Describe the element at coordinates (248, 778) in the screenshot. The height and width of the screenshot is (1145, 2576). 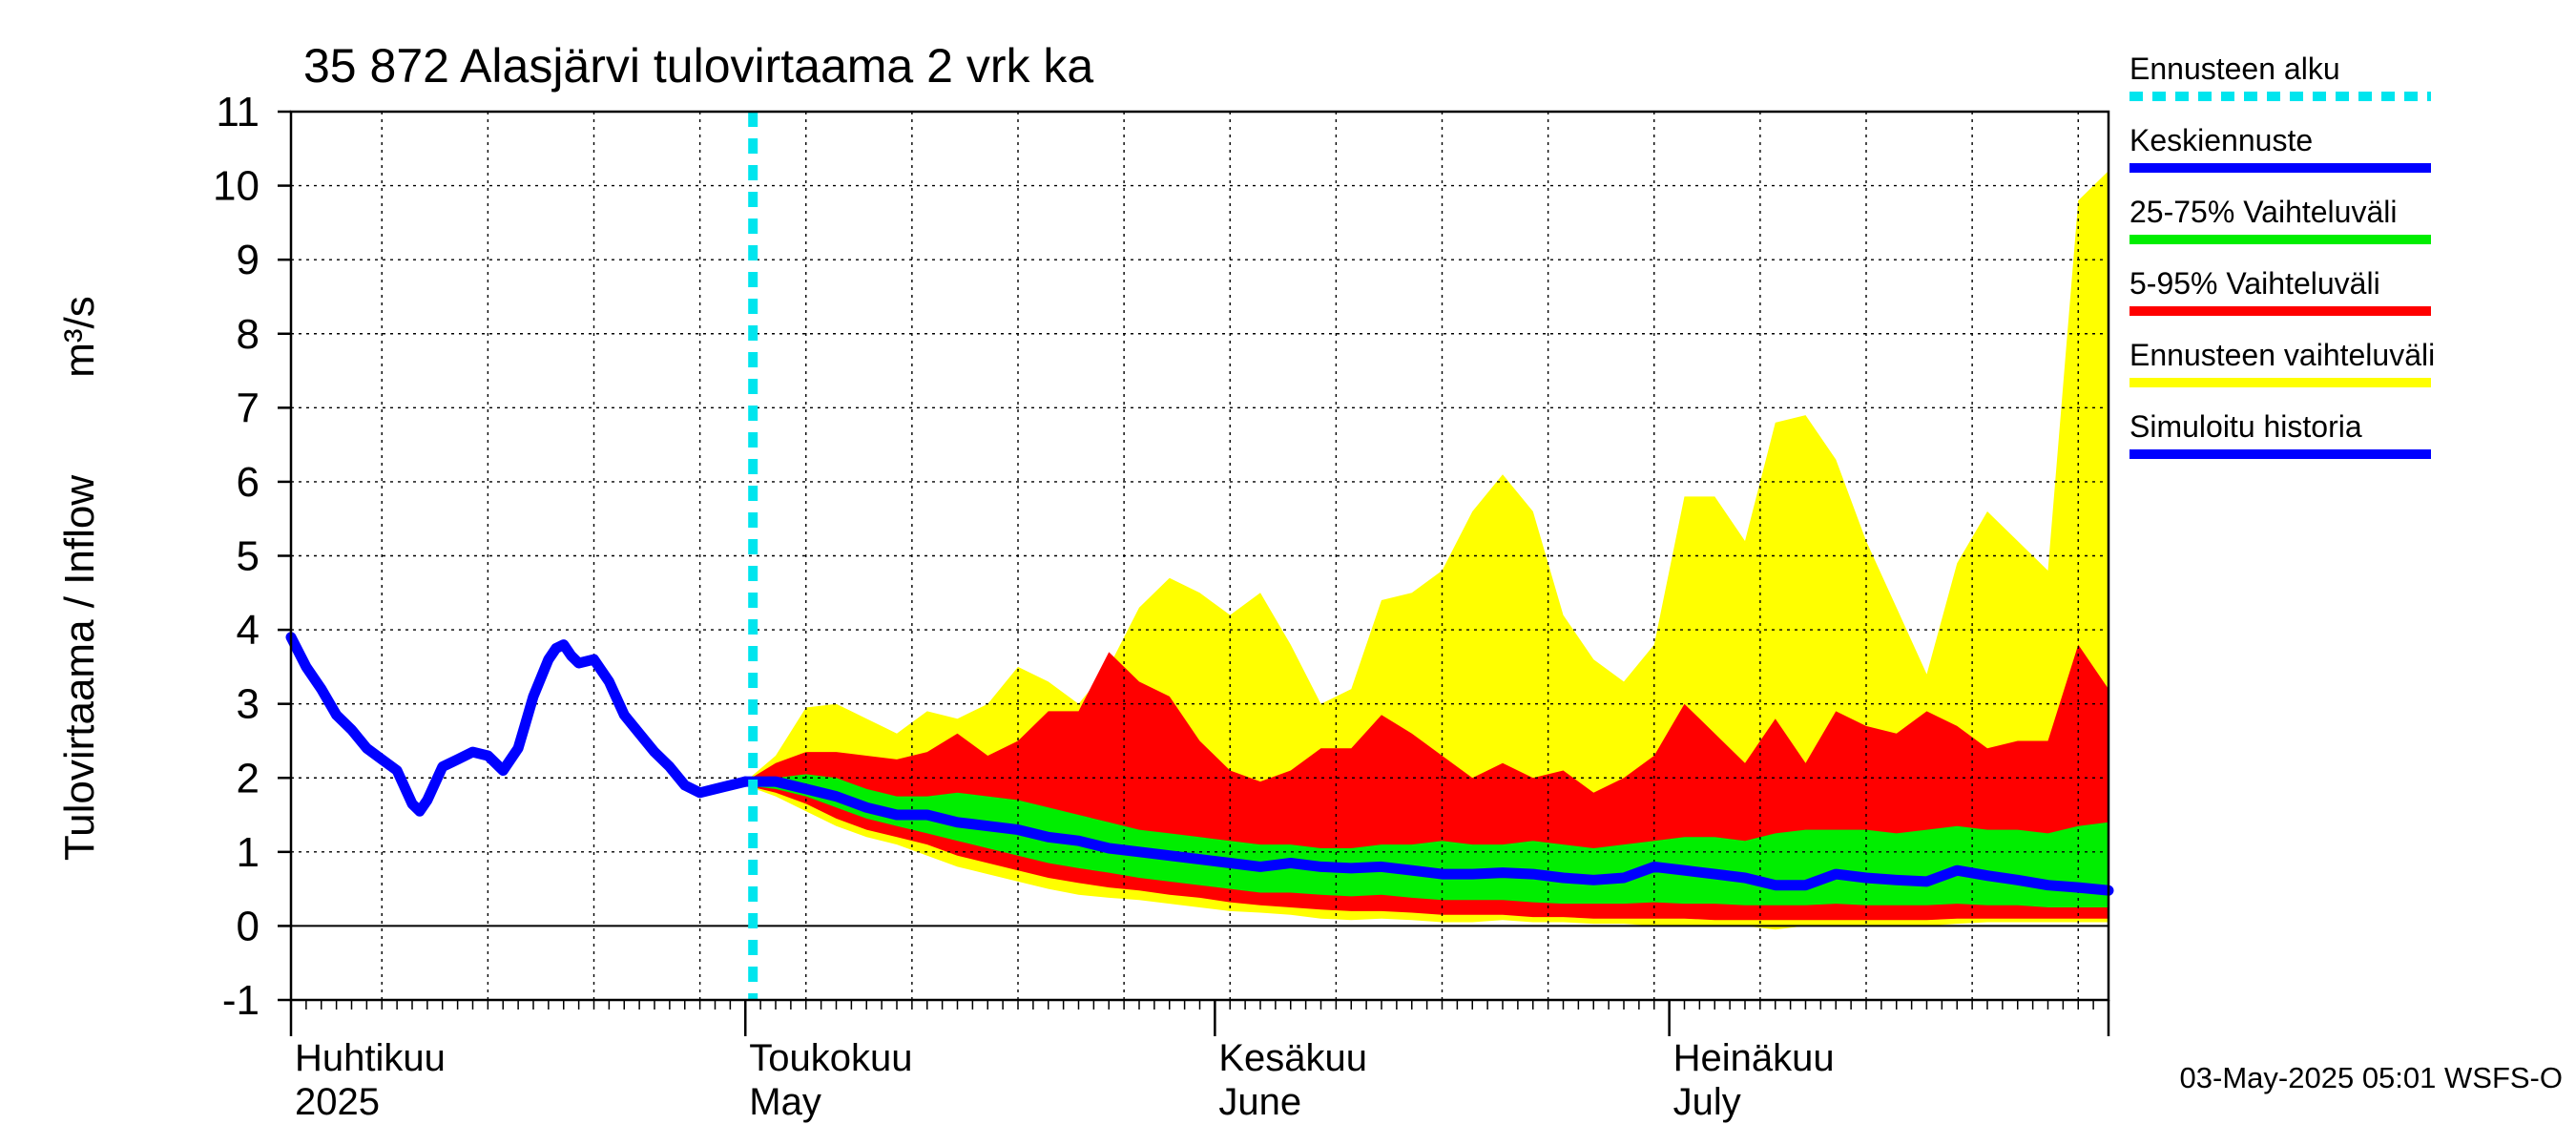
I see `y-tick-label-3: 2` at that location.